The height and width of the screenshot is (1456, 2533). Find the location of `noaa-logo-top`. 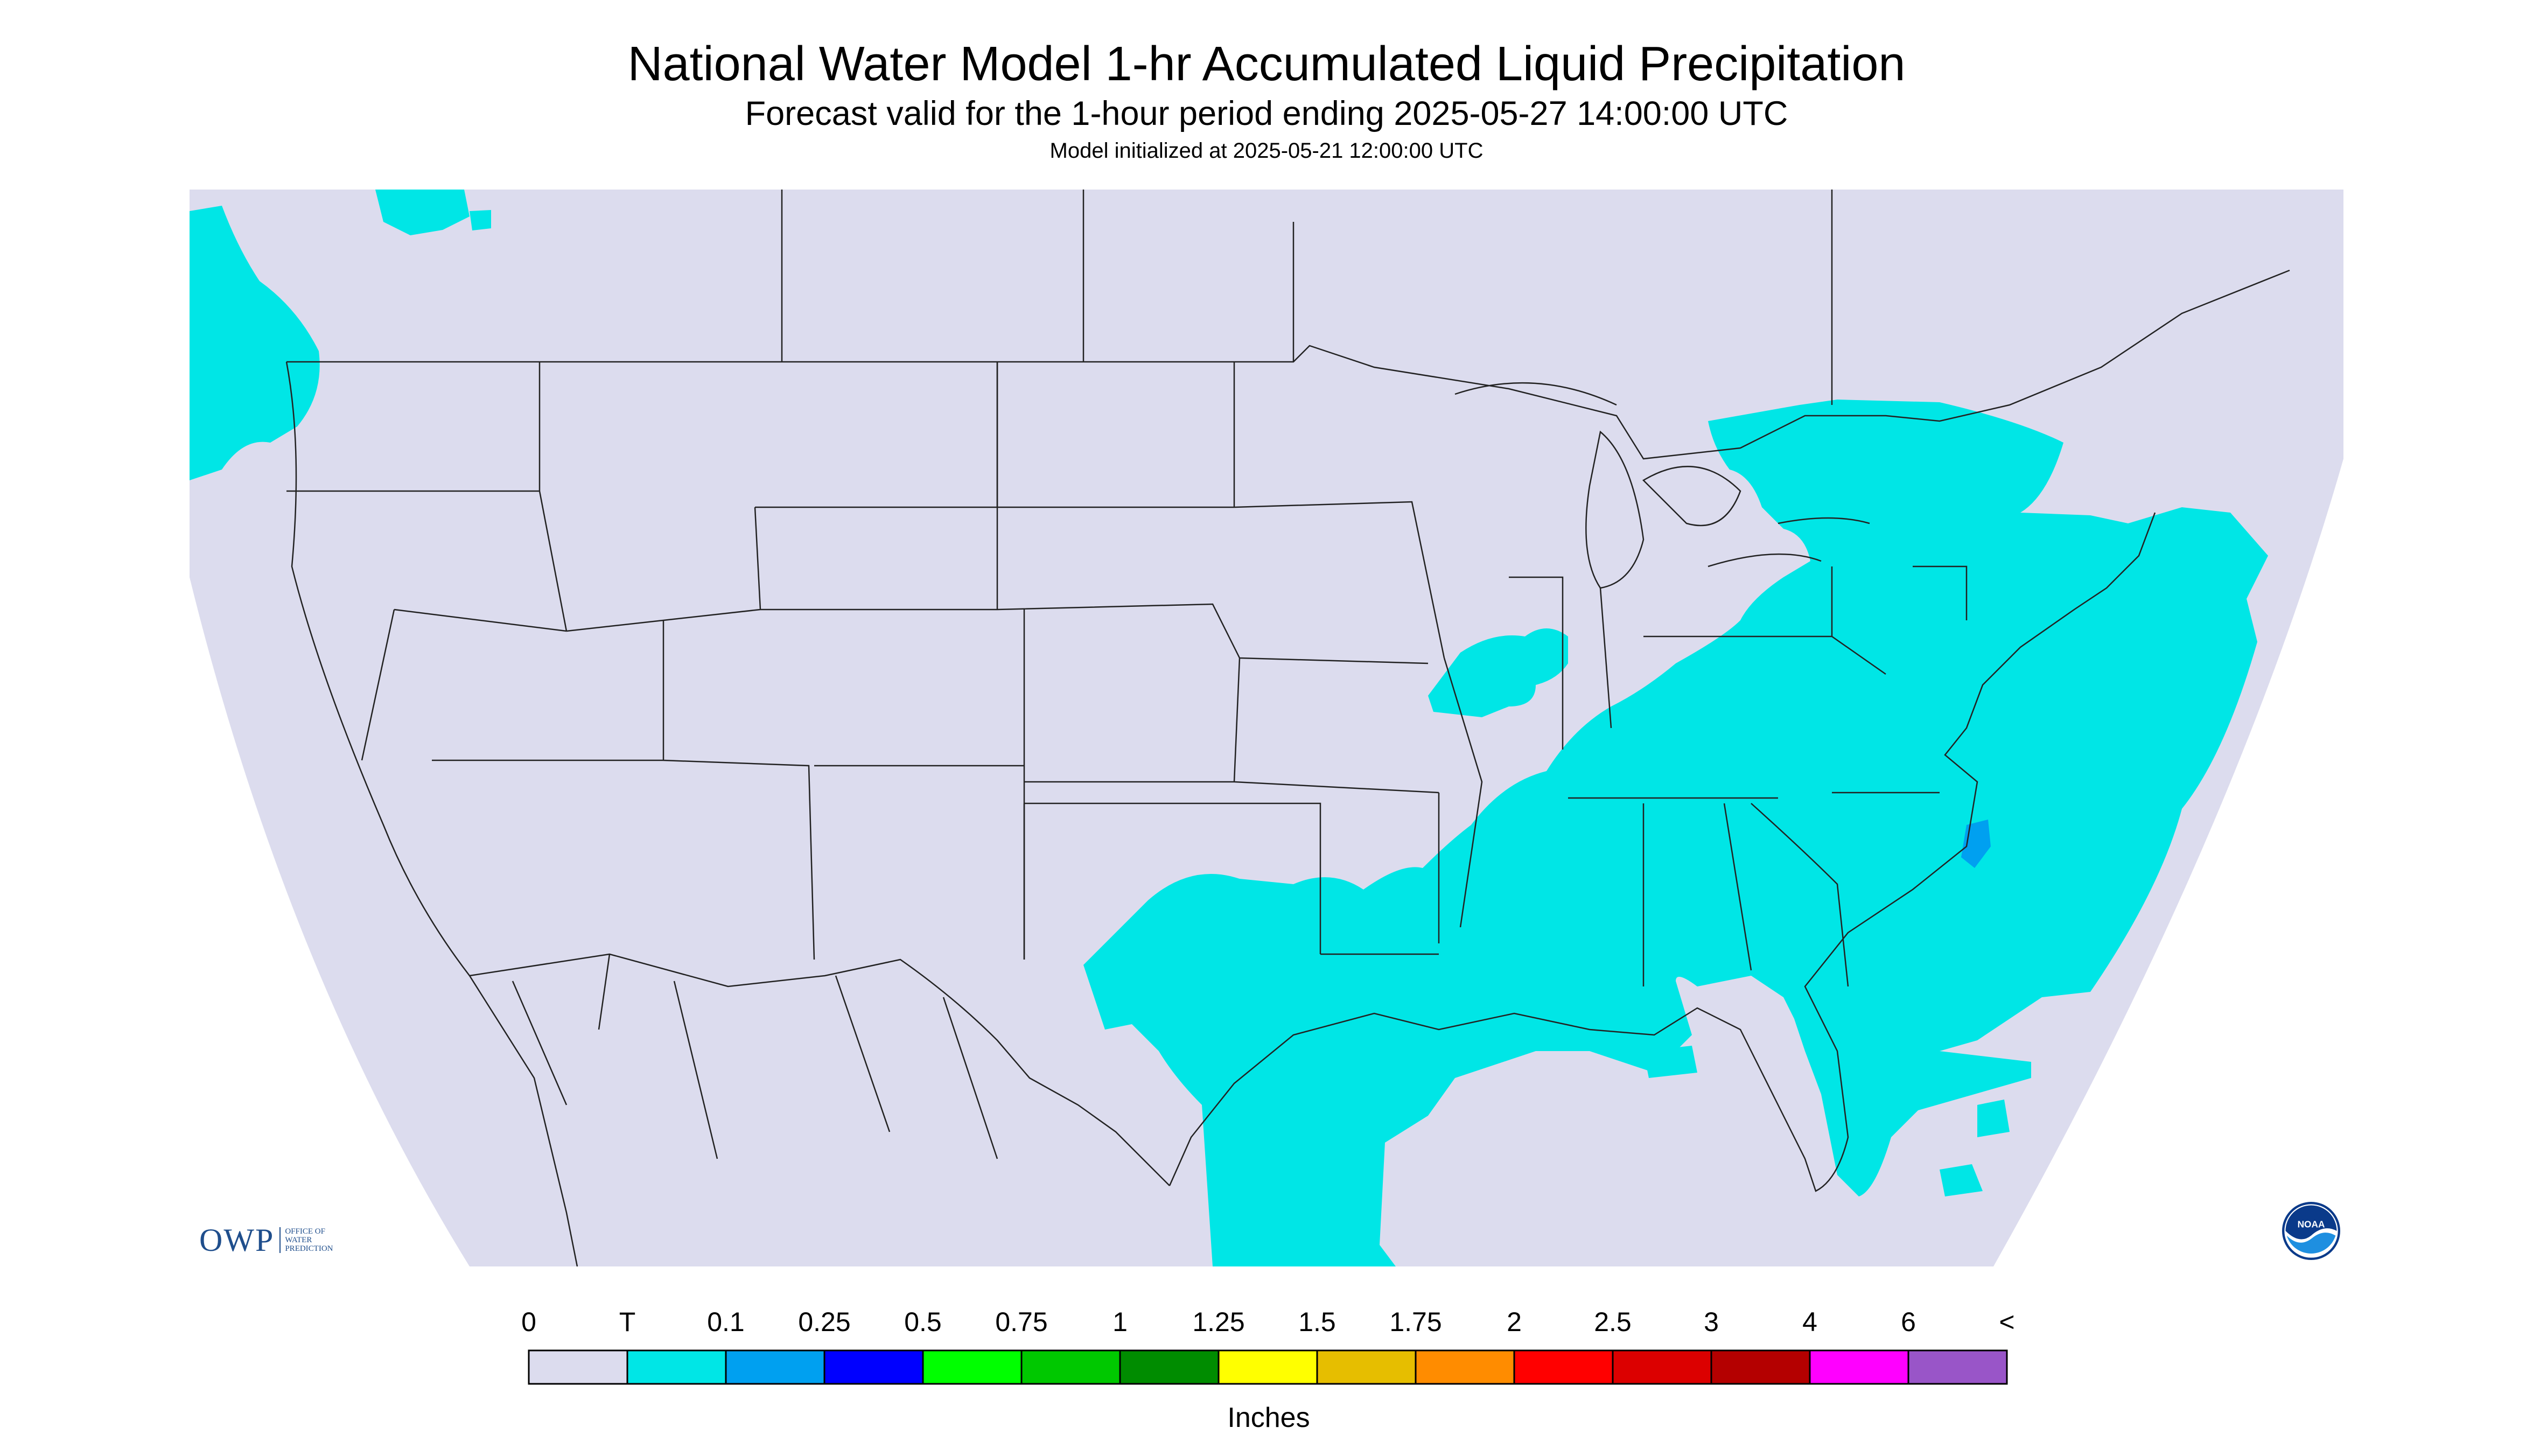

noaa-logo-top is located at coordinates (2311, 1222).